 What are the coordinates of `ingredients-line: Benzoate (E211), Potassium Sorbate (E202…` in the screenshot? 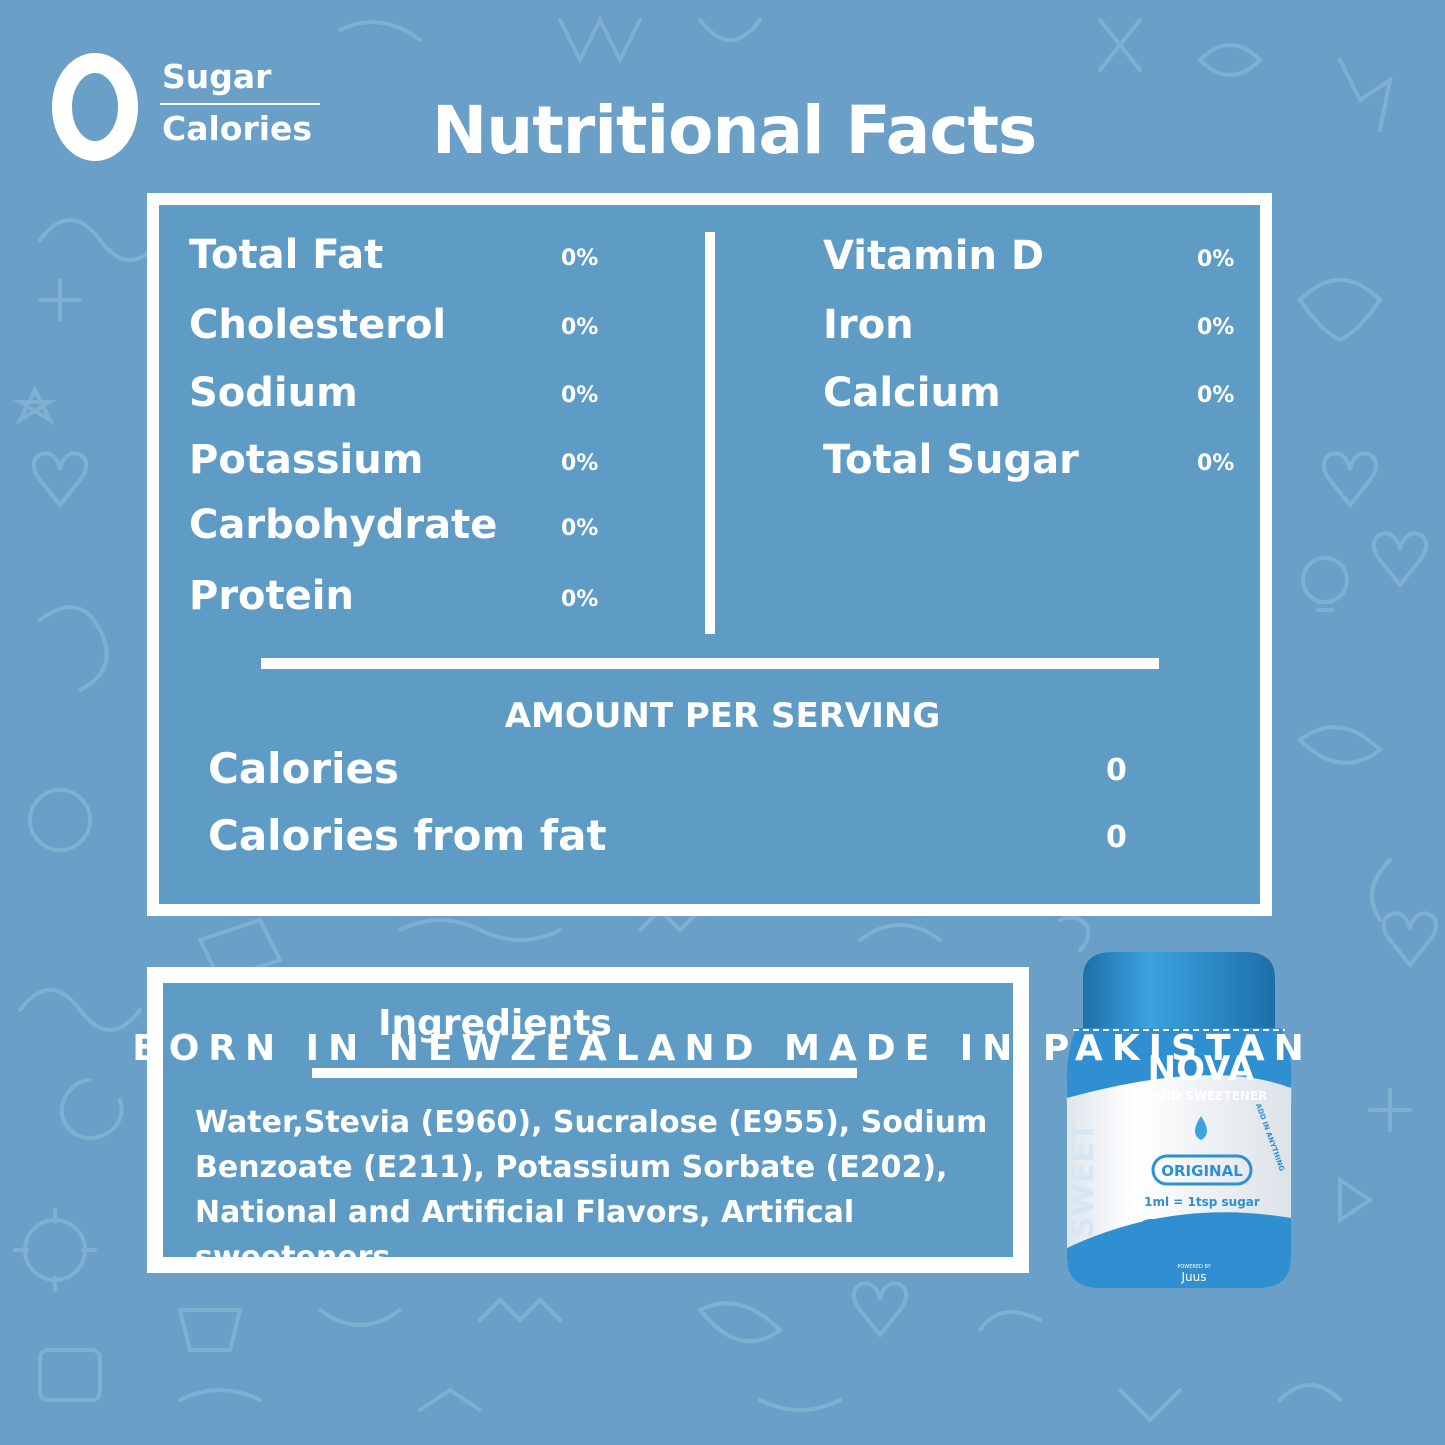 It's located at (571, 1167).